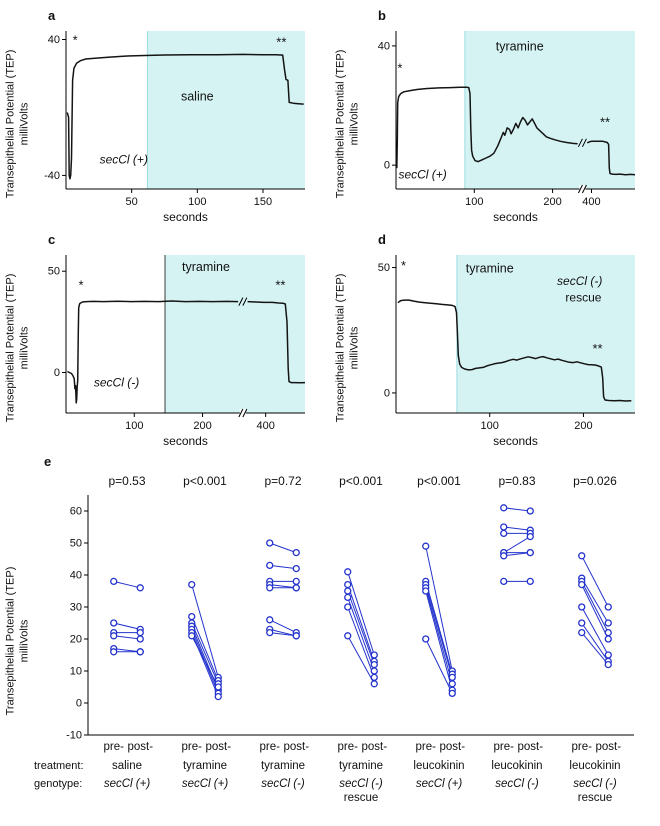 The image size is (660, 826). I want to click on panel-c-letter: c, so click(52, 239).